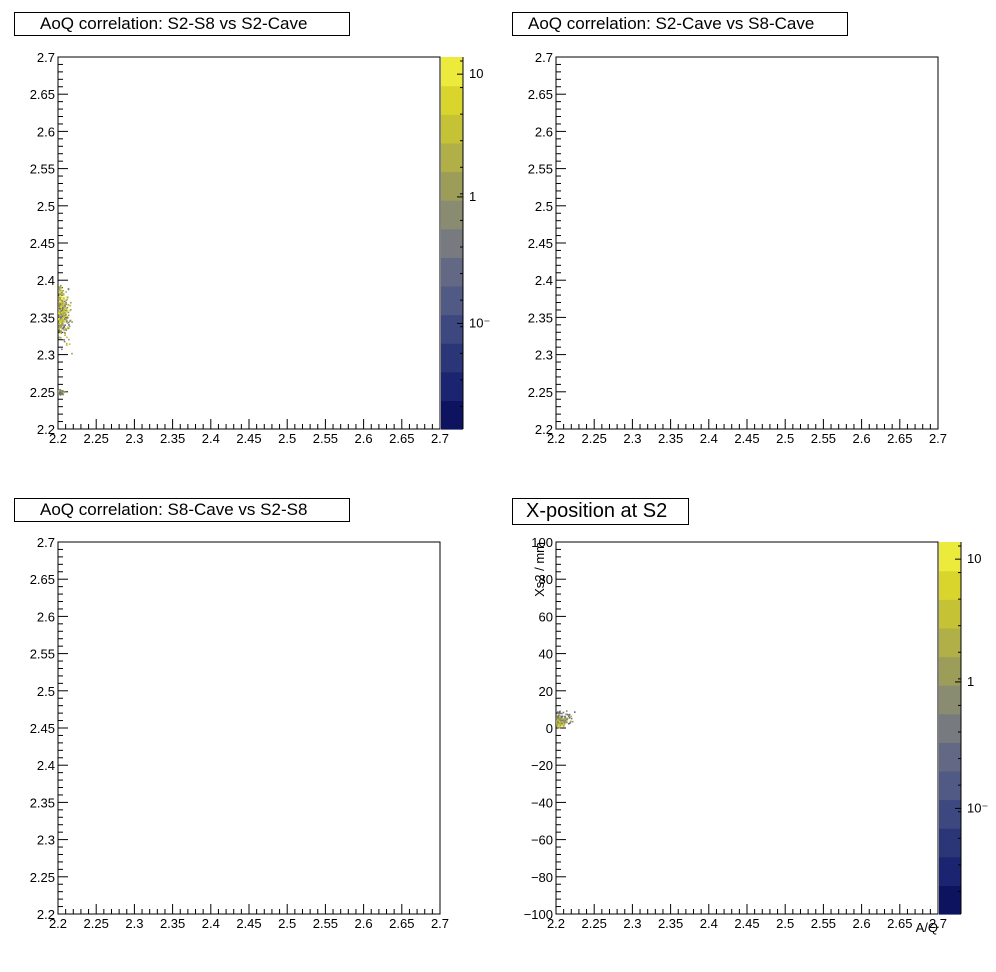 The width and height of the screenshot is (996, 972). Describe the element at coordinates (974, 558) in the screenshot. I see `palette-tick-label: 10` at that location.